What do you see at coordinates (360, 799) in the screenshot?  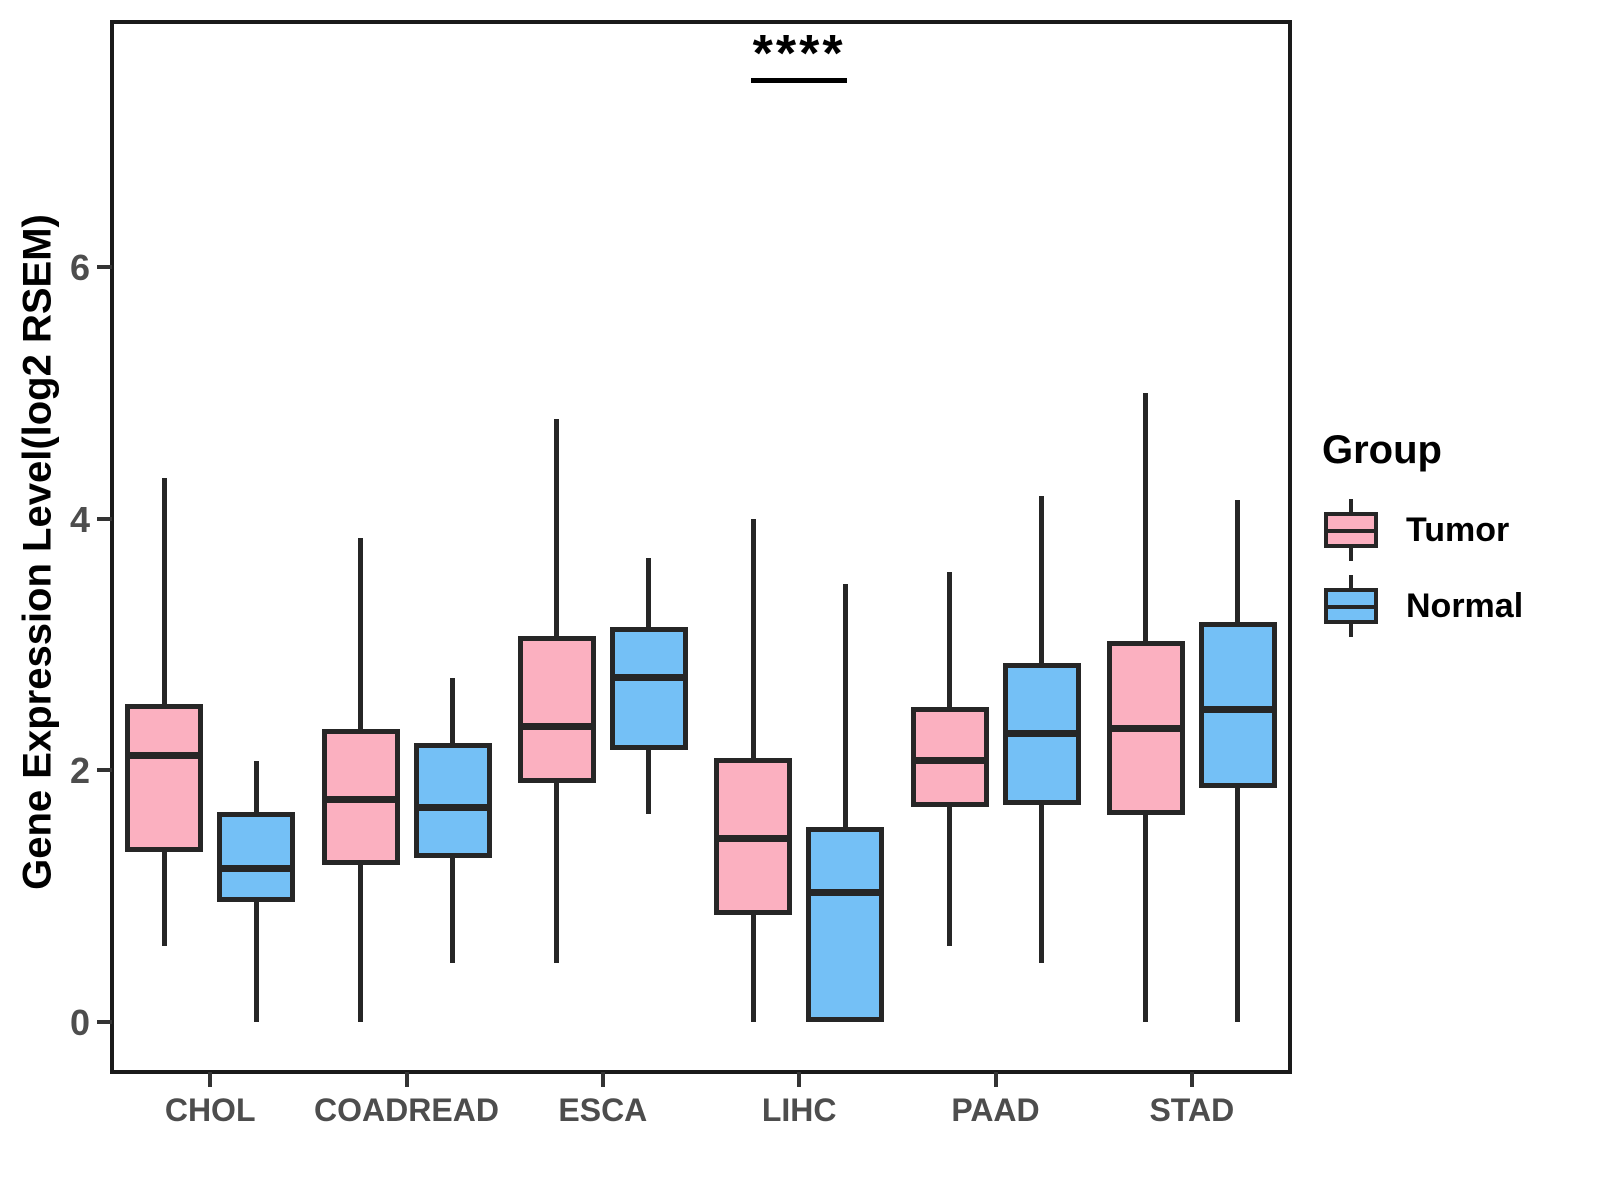 I see `median-tumor-coadread` at bounding box center [360, 799].